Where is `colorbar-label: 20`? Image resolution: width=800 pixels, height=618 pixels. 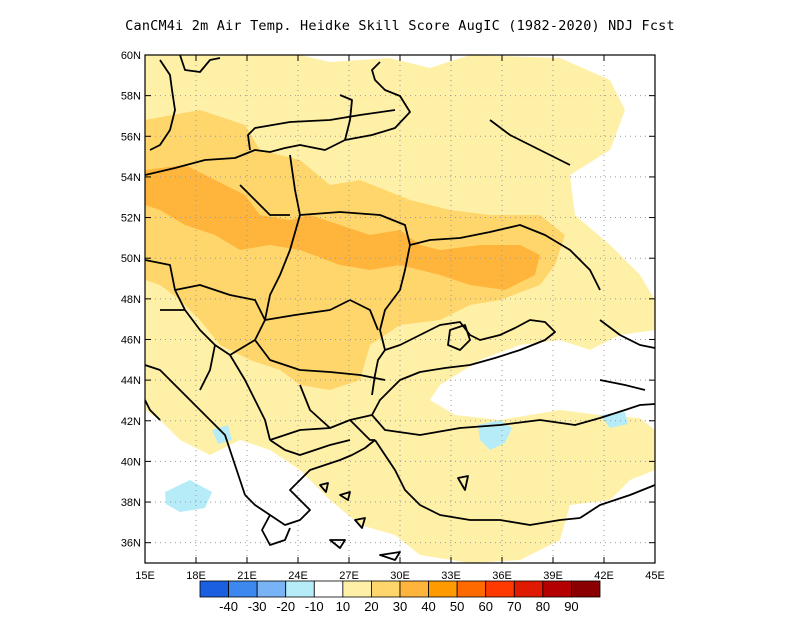
colorbar-label: 20 is located at coordinates (371, 606).